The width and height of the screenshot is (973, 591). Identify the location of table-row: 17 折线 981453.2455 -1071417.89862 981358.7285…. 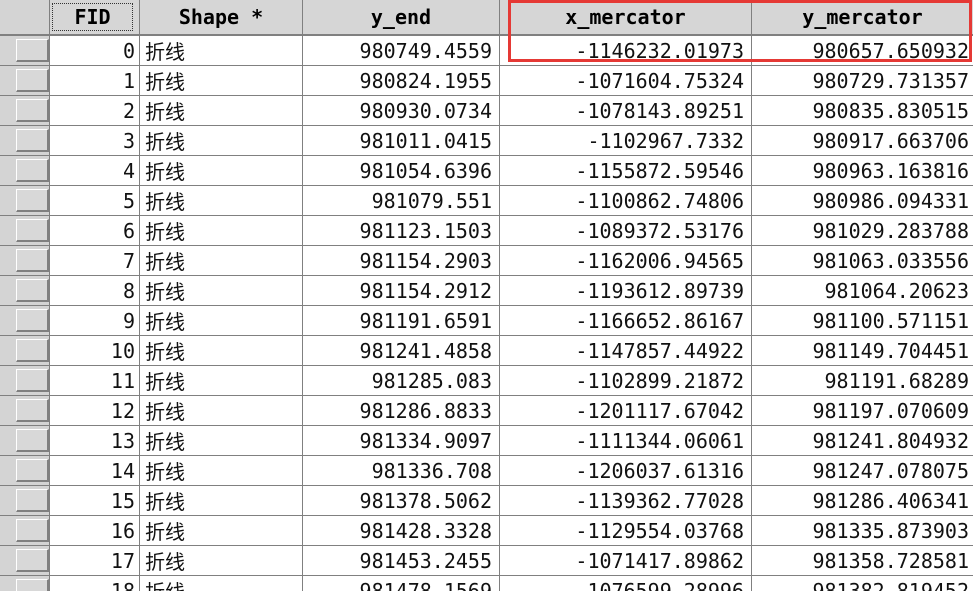
(486, 561).